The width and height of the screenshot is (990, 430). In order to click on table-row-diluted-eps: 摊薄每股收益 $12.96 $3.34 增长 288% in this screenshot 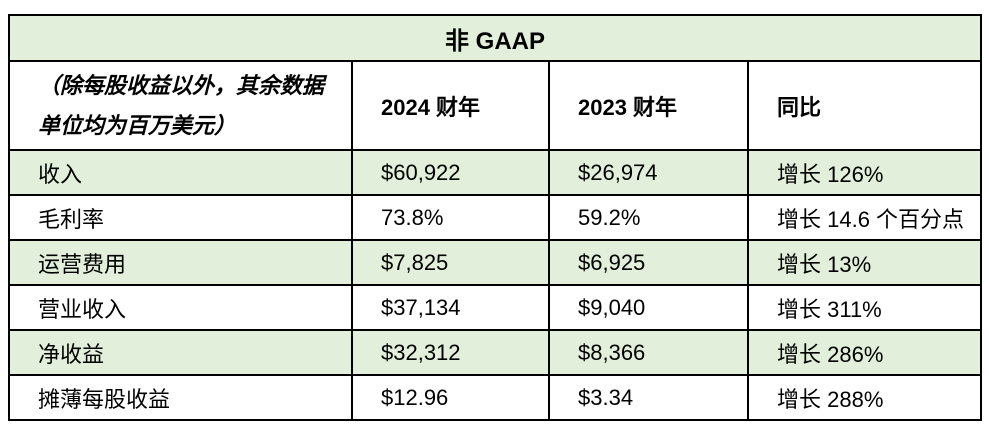, I will do `click(495, 397)`.